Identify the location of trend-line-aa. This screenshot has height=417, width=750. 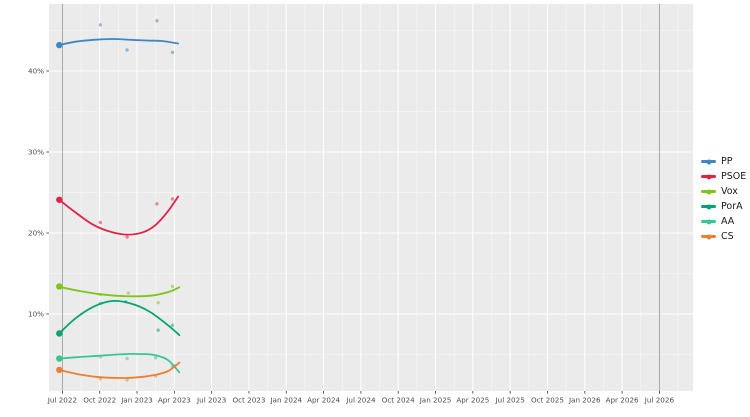
(119, 363).